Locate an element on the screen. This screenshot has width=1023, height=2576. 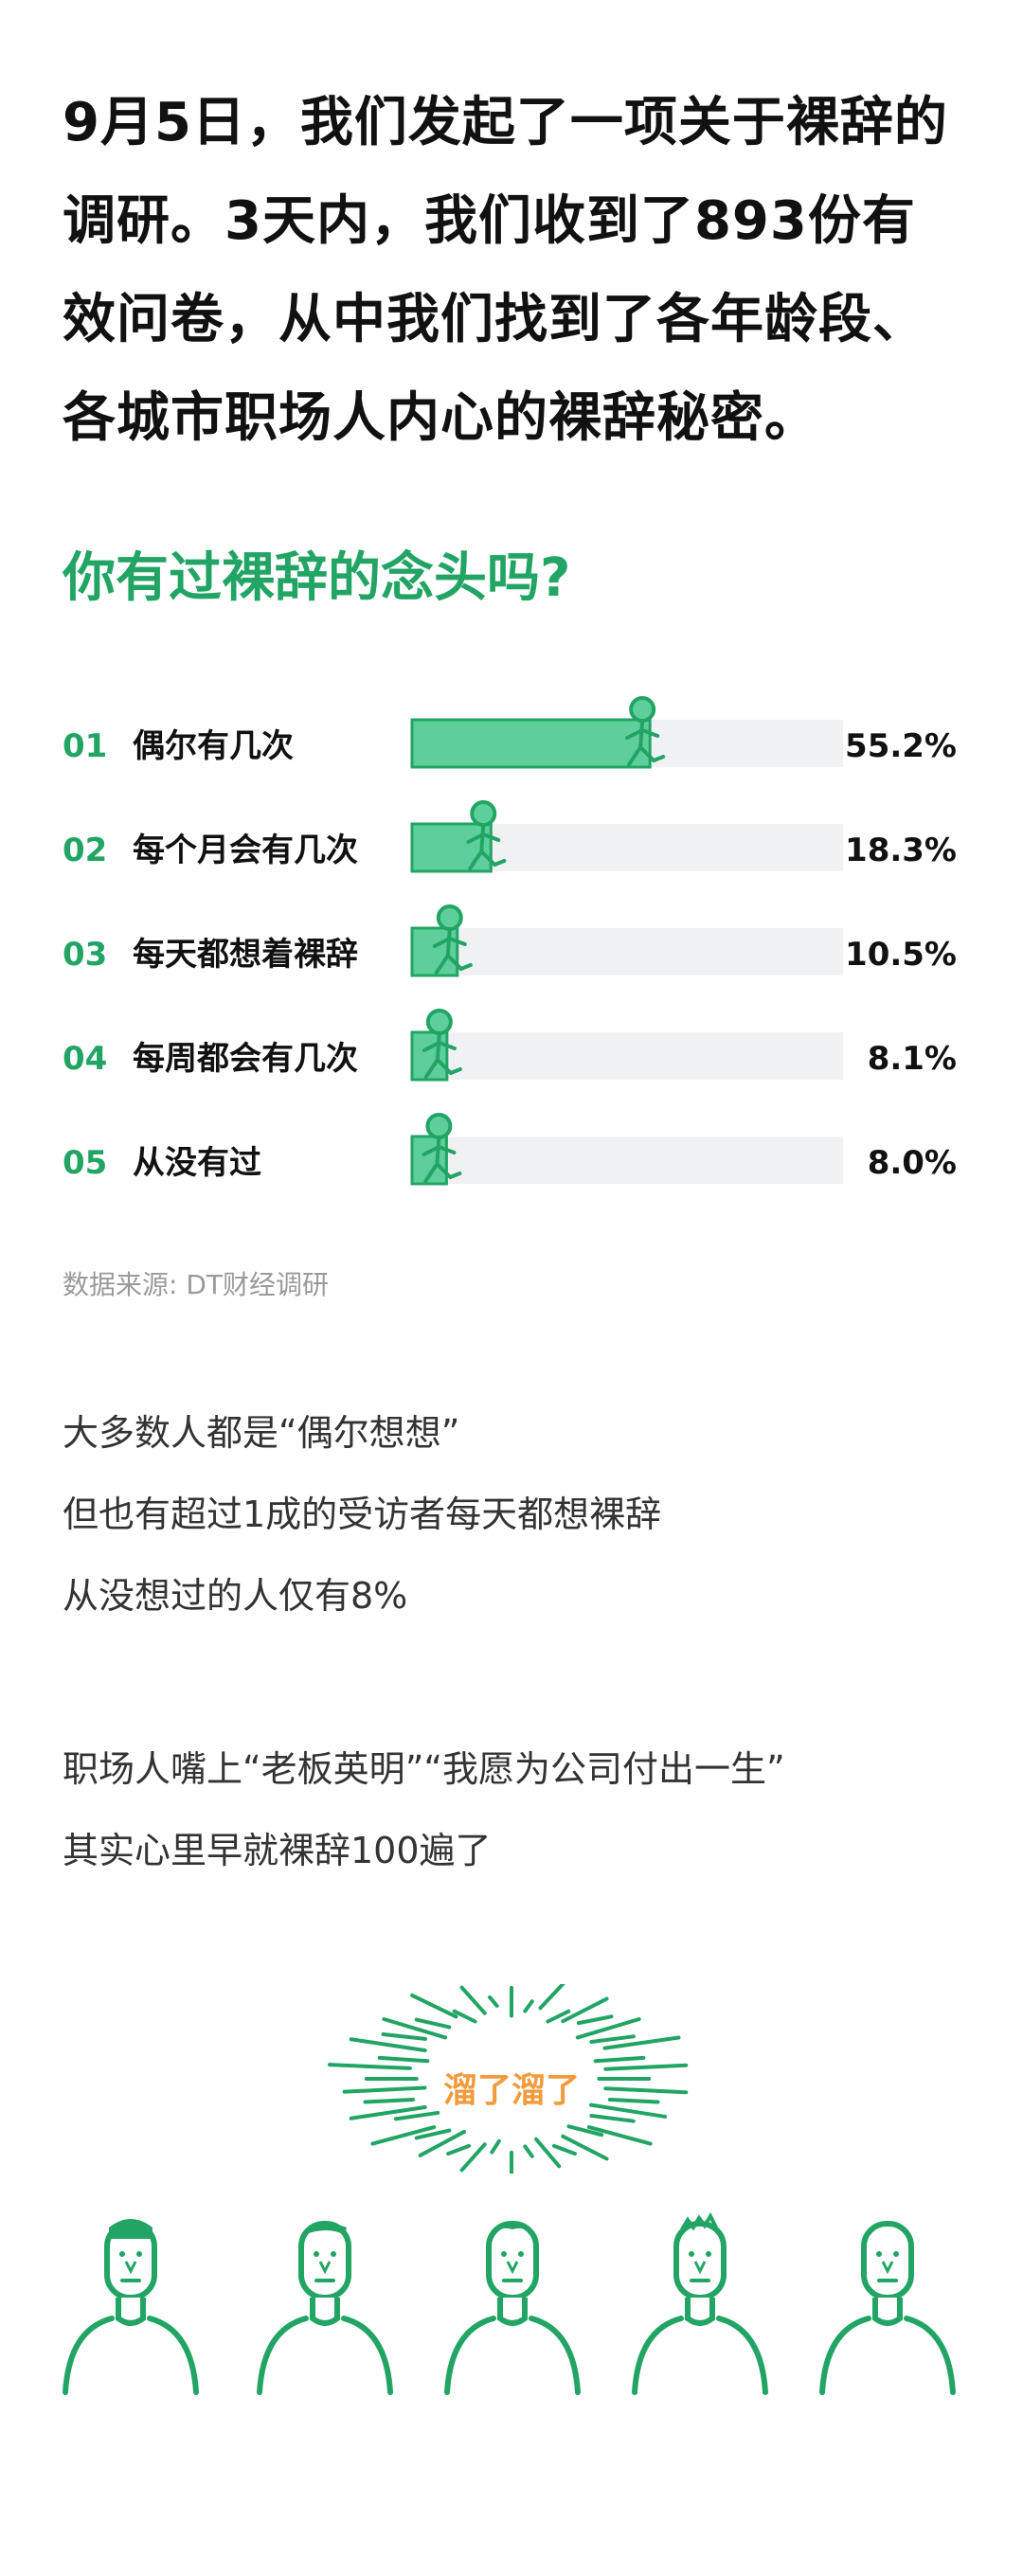
data-source: 数据来源: DT财经调研 is located at coordinates (196, 1284).